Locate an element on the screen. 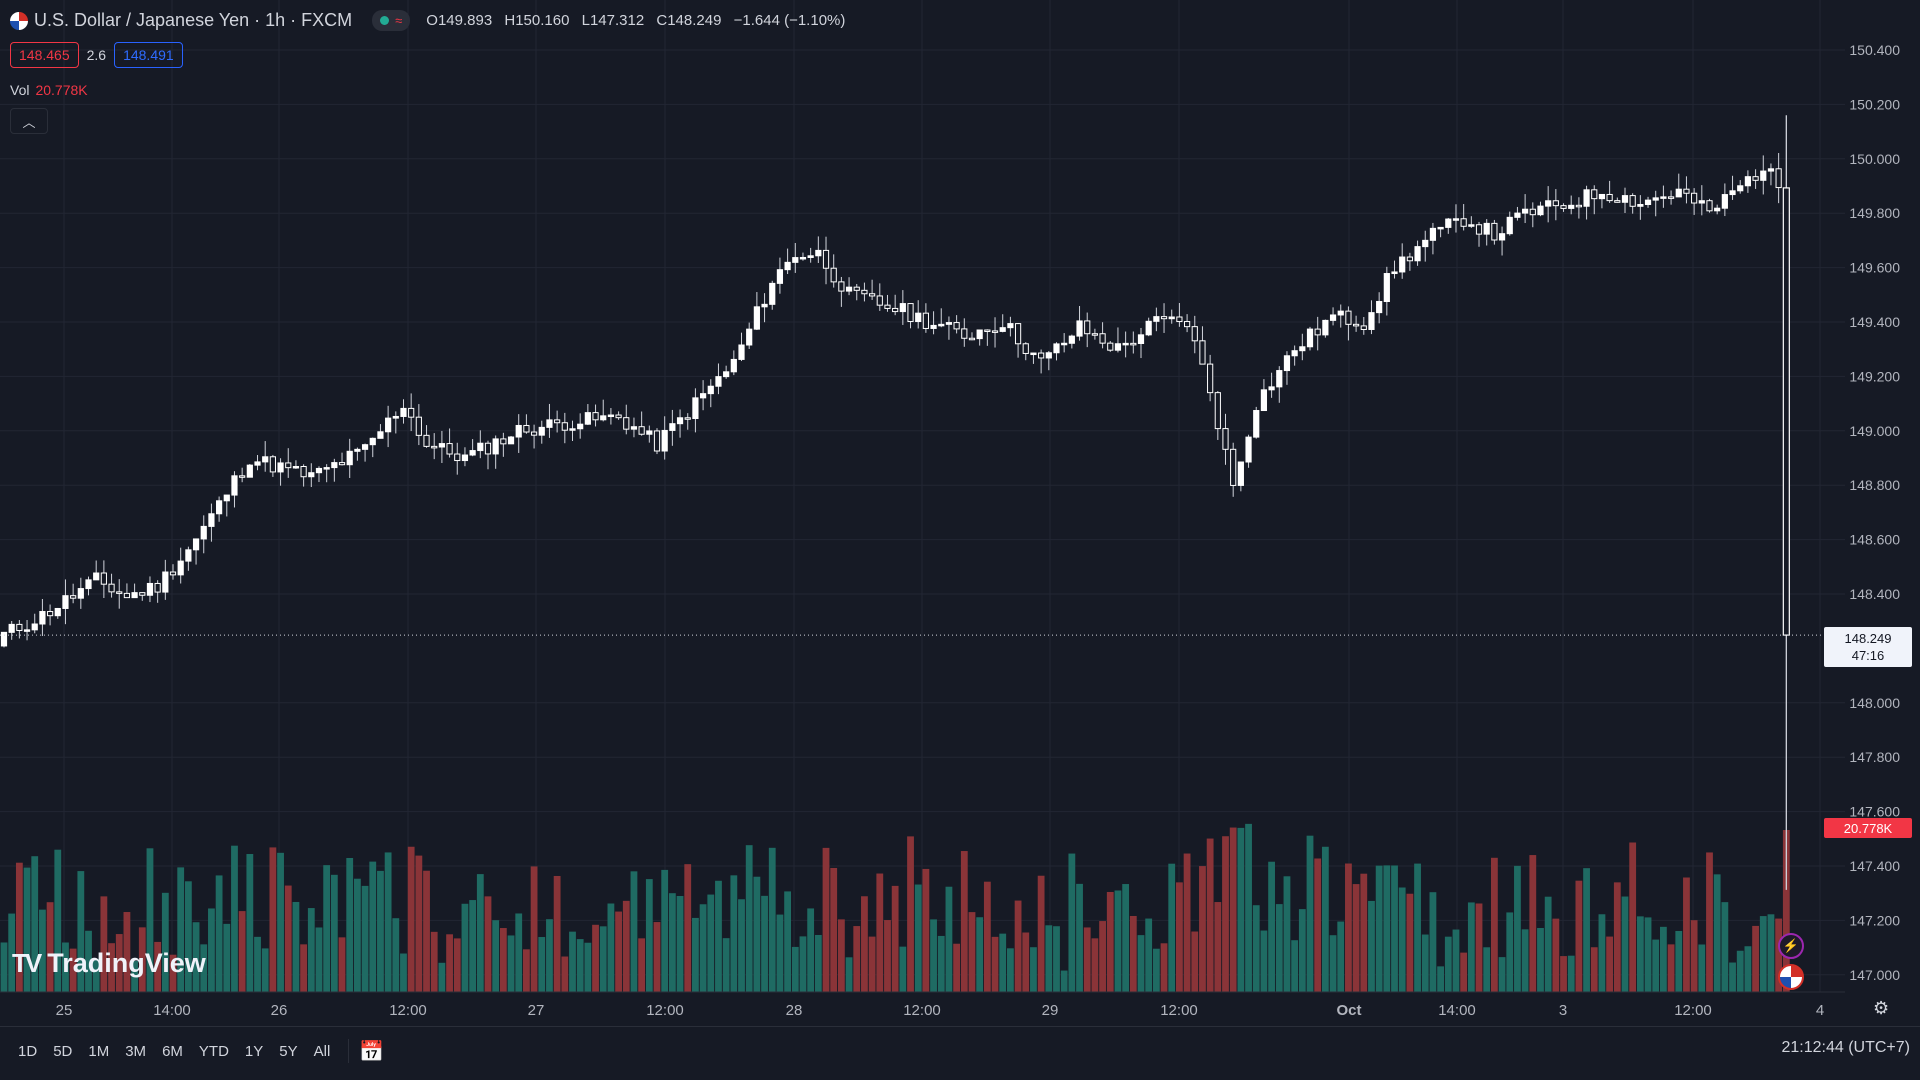  timeframe-ytd: YTD is located at coordinates (213, 1051).